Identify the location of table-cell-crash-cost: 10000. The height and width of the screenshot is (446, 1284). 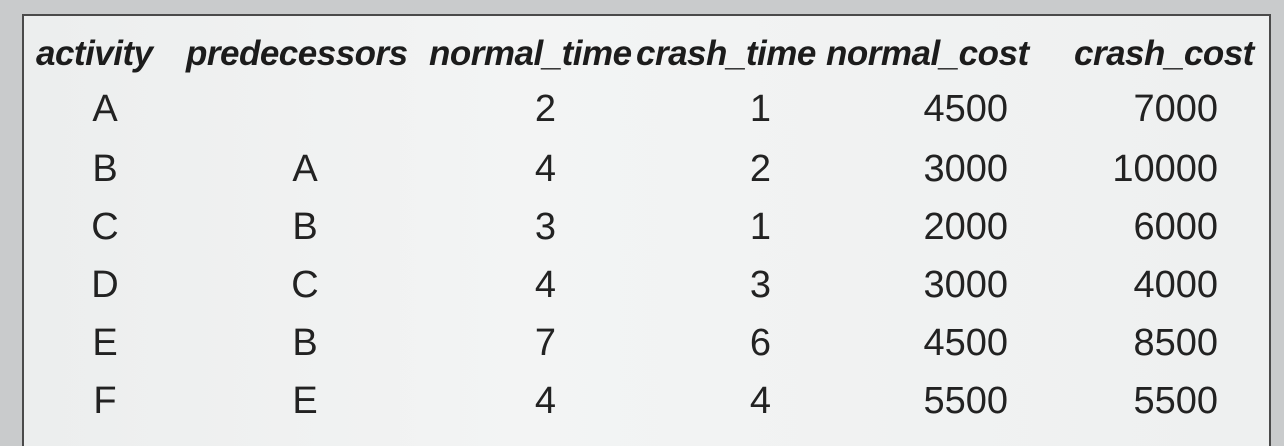
(1165, 169).